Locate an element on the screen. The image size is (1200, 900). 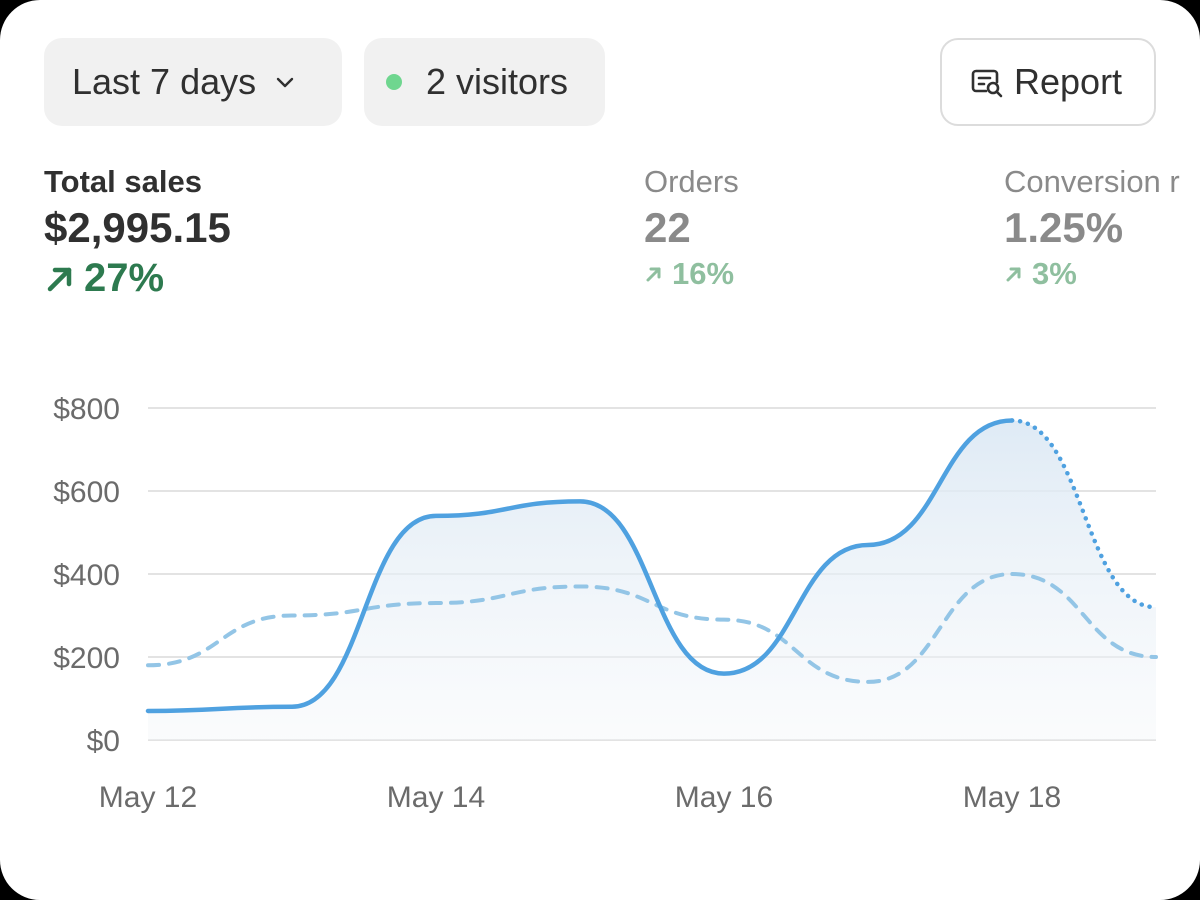
y-tick-label: $400 is located at coordinates (86, 575).